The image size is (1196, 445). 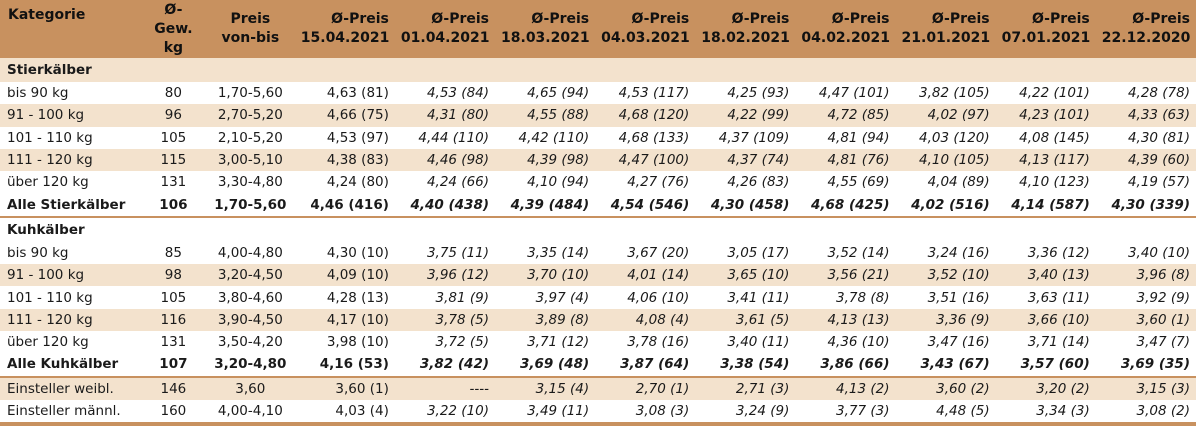 I want to click on table-cell: 3,69 (35), so click(x=1145, y=365).